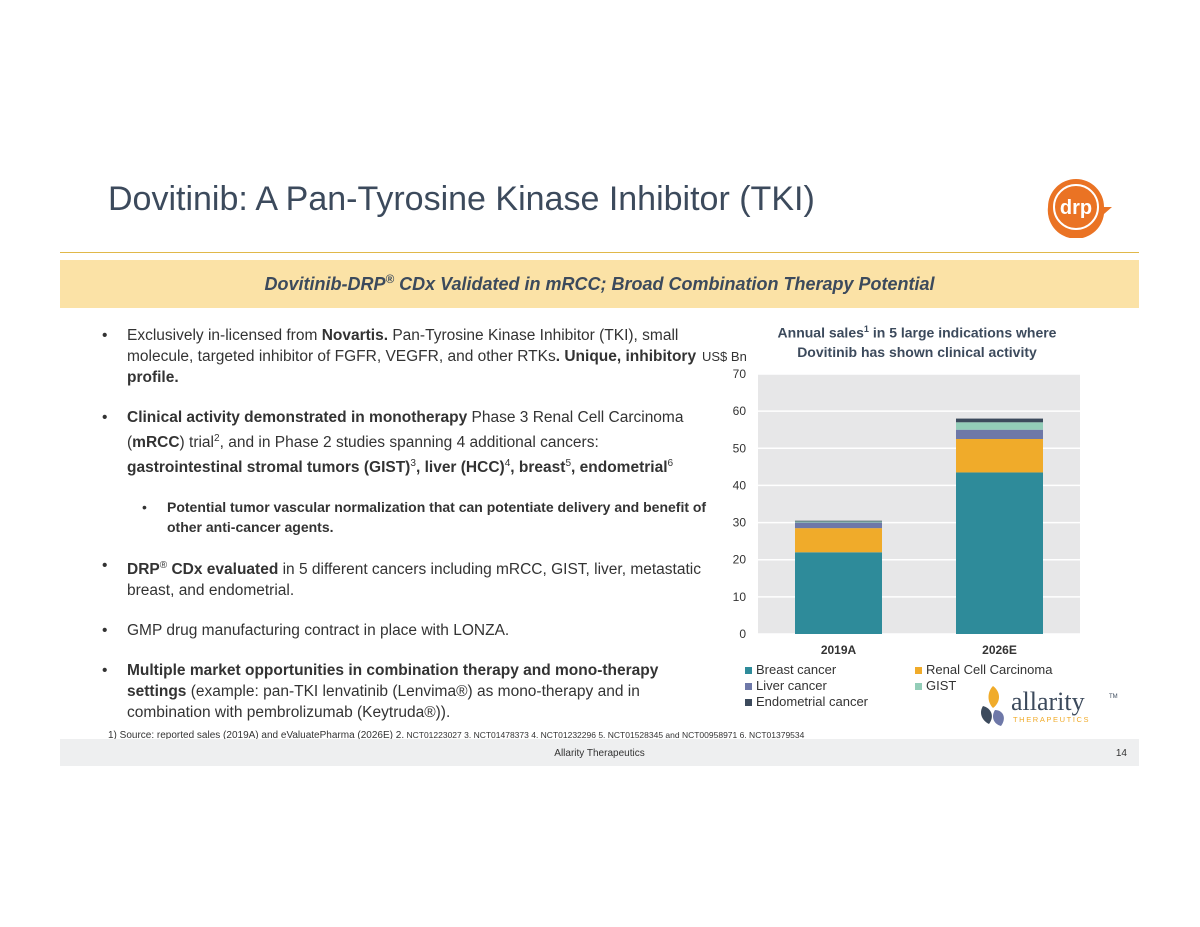  I want to click on title-divider, so click(599, 252).